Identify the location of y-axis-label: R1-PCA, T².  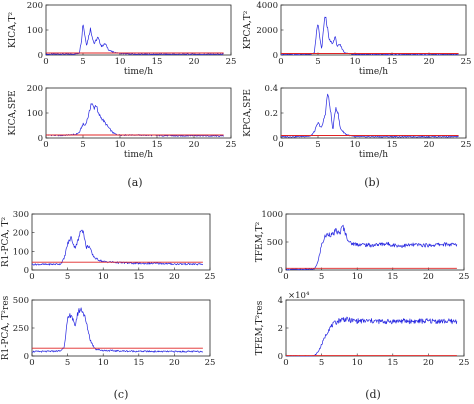
(6, 241).